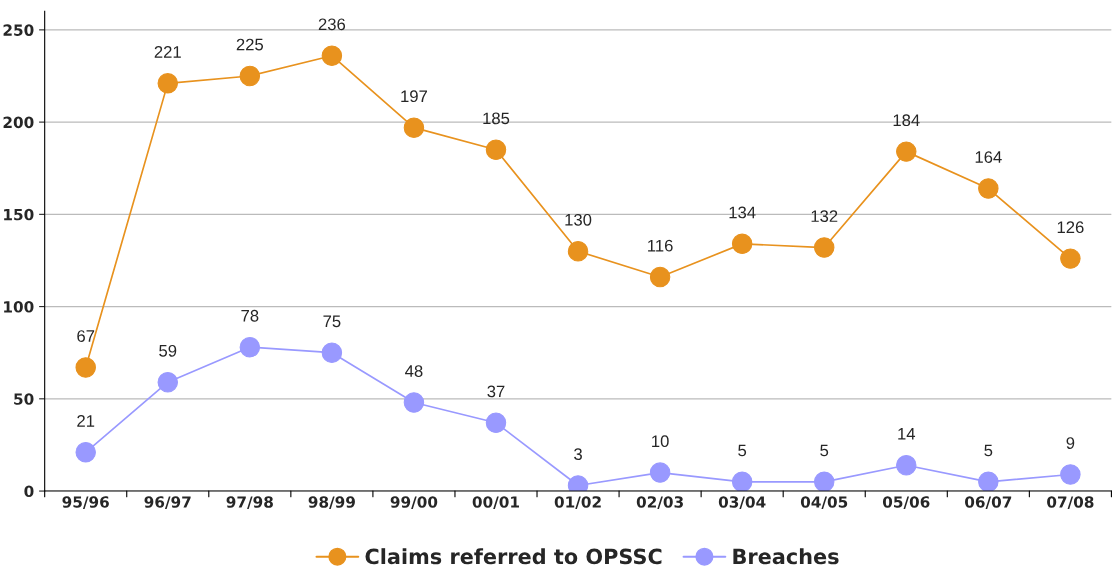 The height and width of the screenshot is (571, 1117). What do you see at coordinates (29, 491) in the screenshot?
I see `y-tick-label: 0` at bounding box center [29, 491].